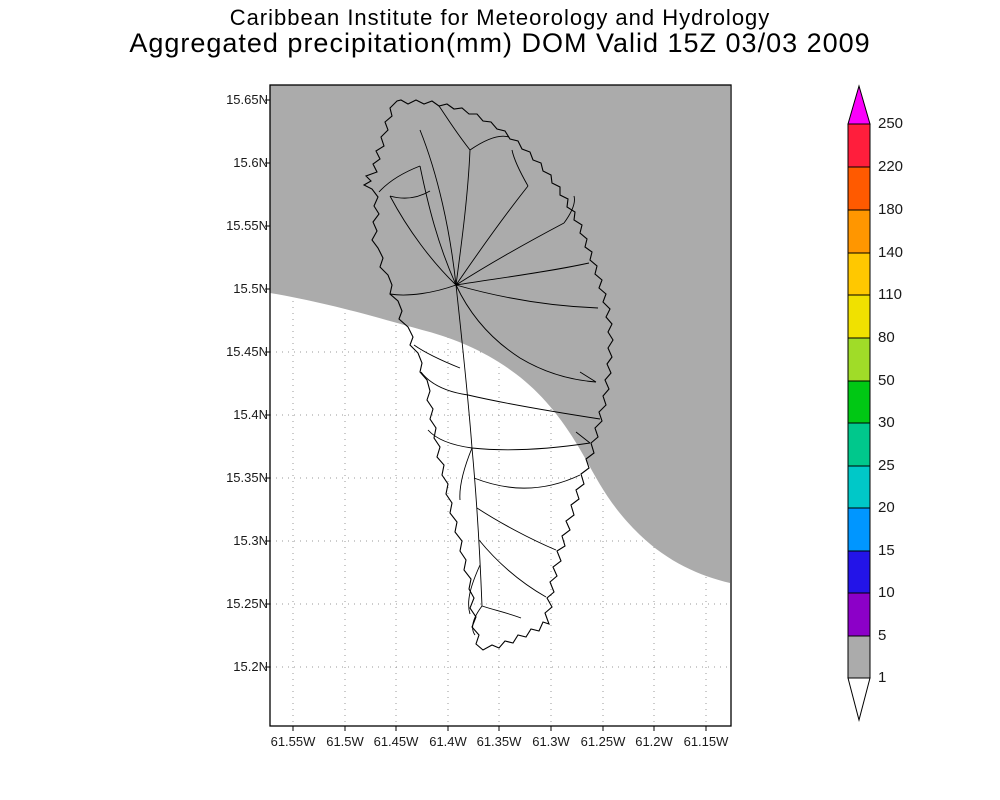  I want to click on lon-label: 61.55W, so click(293, 741).